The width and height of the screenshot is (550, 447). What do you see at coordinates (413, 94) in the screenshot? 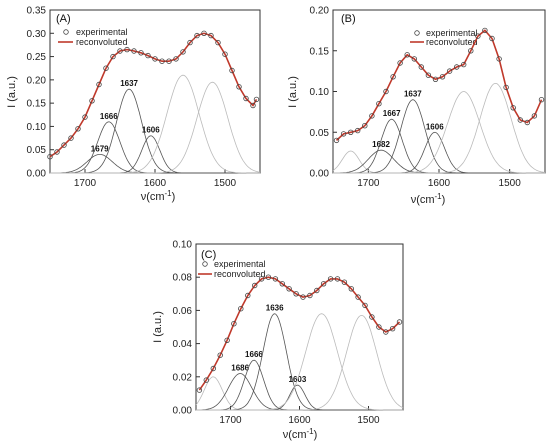
I see `panel-b-peak-label-1637: 1637` at bounding box center [413, 94].